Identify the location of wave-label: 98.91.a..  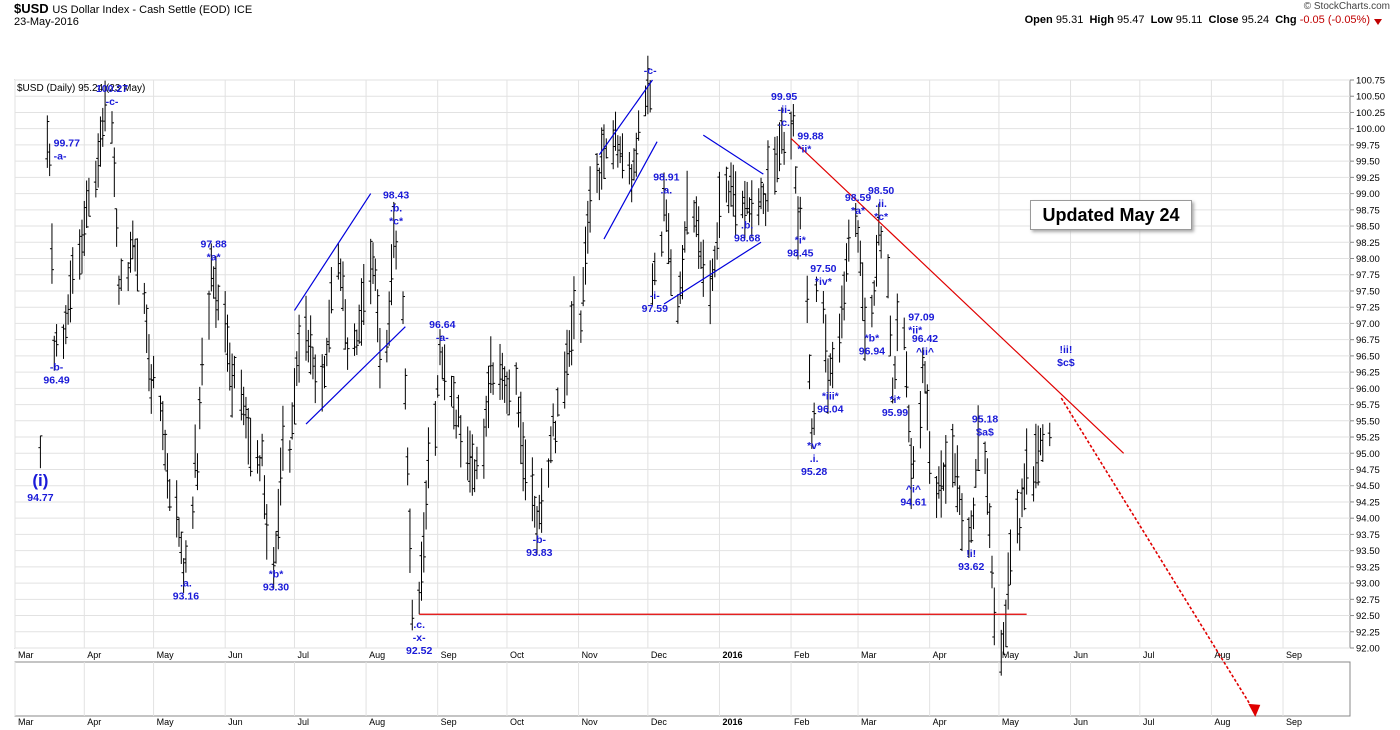
(666, 183).